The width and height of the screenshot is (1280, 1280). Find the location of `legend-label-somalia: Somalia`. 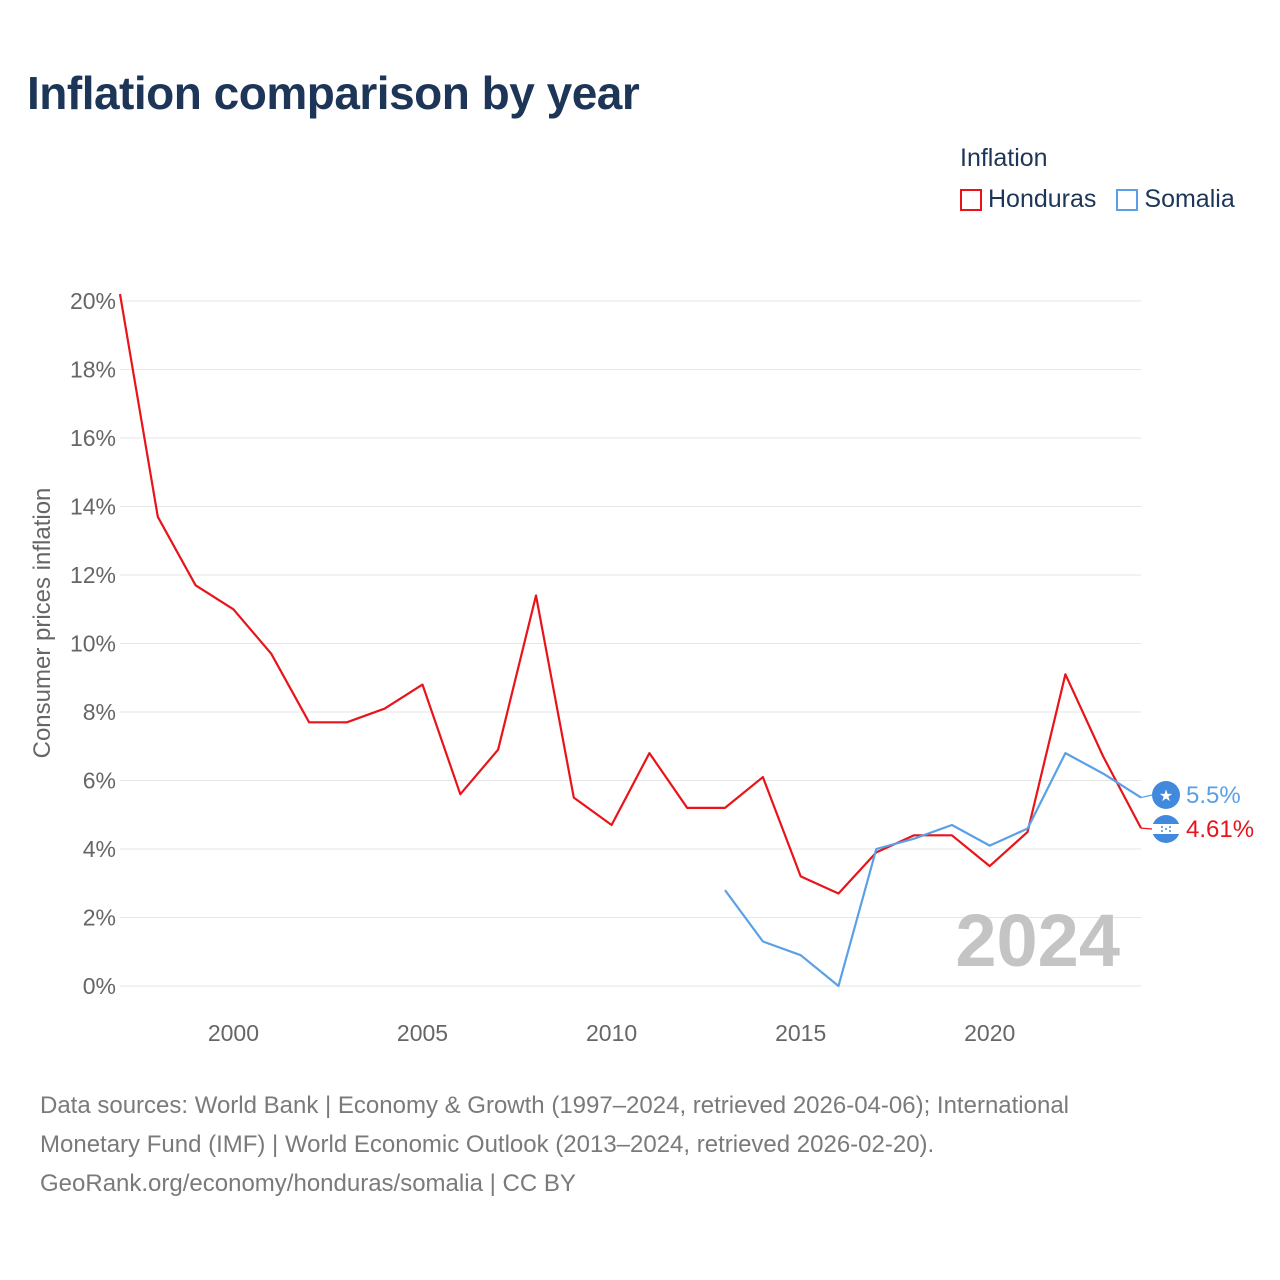

legend-label-somalia: Somalia is located at coordinates (1189, 199).